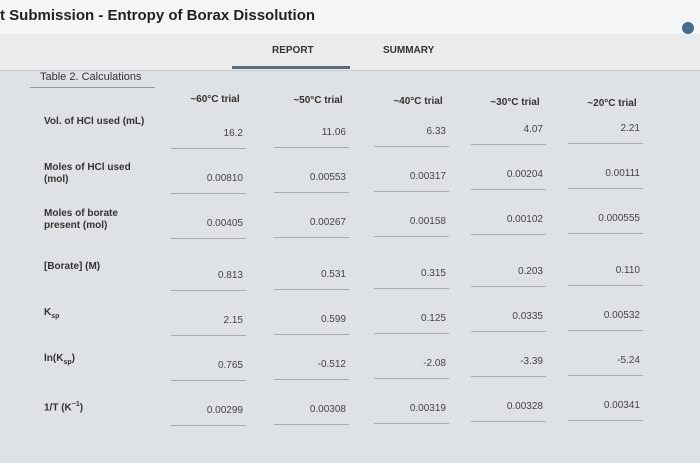  What do you see at coordinates (628, 361) in the screenshot?
I see `cell-value: -5.24` at bounding box center [628, 361].